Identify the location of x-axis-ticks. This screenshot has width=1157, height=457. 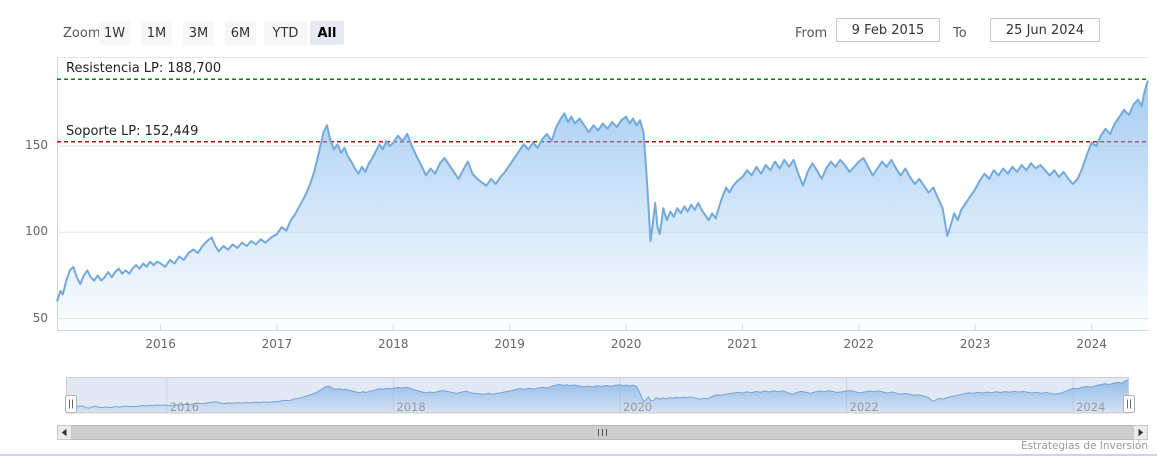
(626, 327).